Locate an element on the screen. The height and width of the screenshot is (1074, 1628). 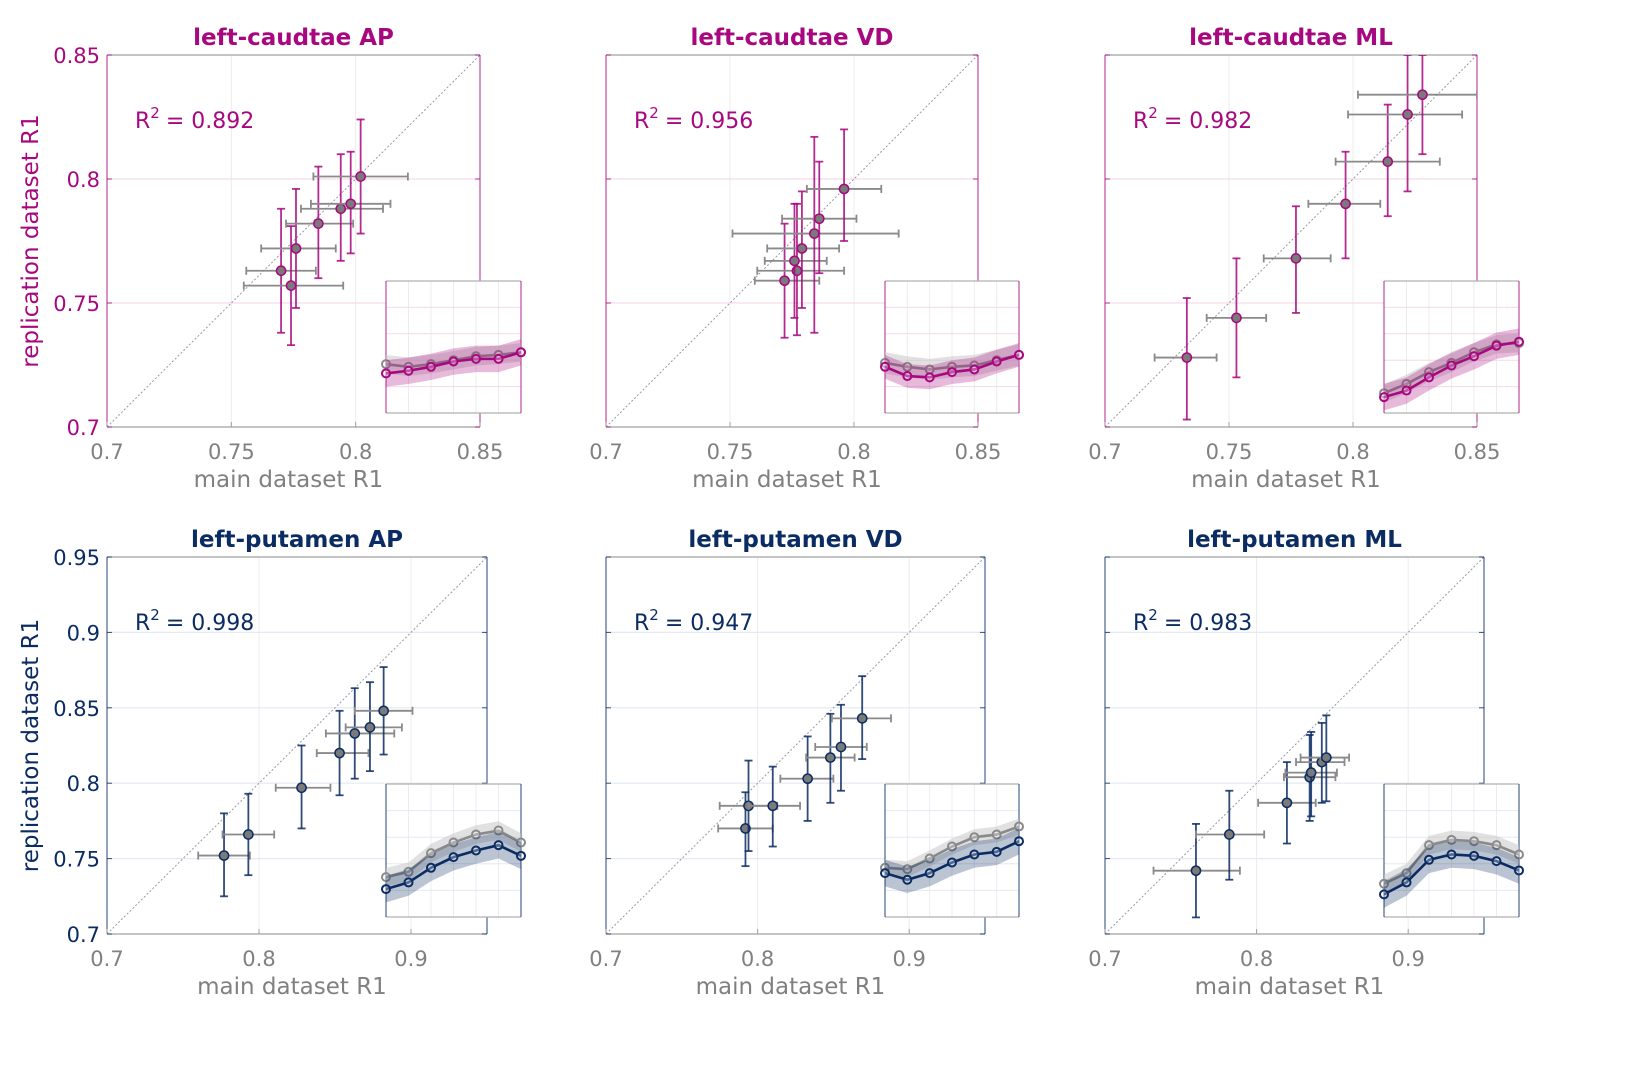
y-tick-label: 0.75 is located at coordinates (76, 304).